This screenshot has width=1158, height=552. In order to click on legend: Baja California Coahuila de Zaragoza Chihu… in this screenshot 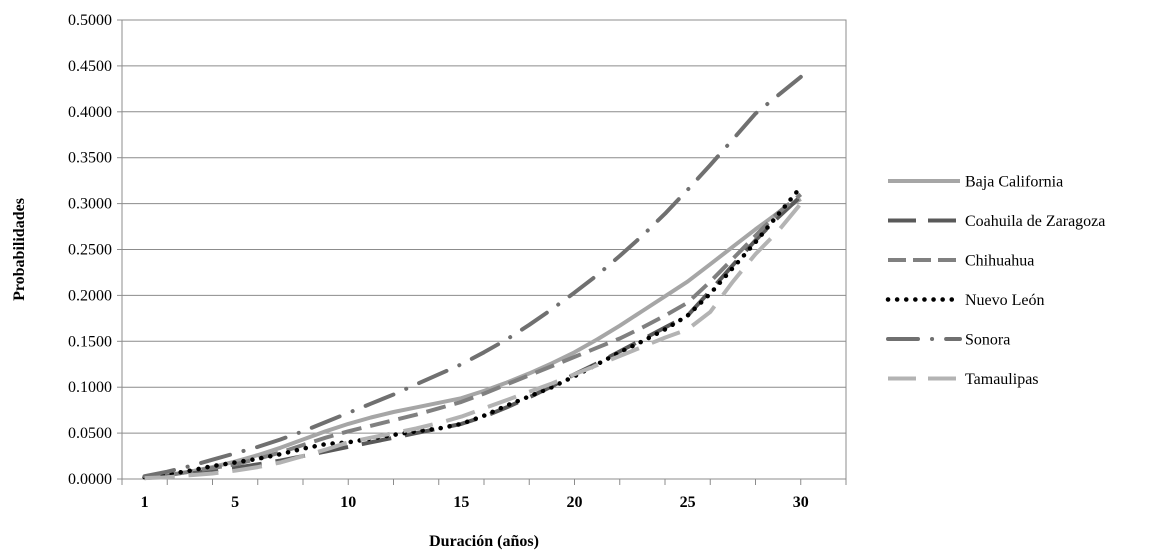, I will do `click(995, 281)`.